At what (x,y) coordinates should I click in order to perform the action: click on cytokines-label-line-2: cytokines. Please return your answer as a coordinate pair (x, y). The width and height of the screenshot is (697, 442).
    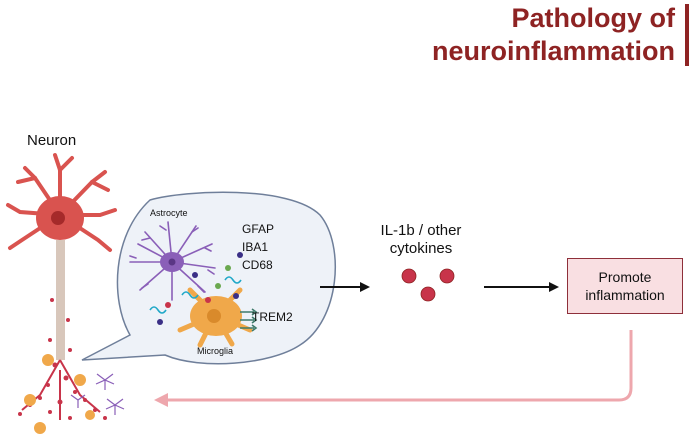
    Looking at the image, I should click on (421, 248).